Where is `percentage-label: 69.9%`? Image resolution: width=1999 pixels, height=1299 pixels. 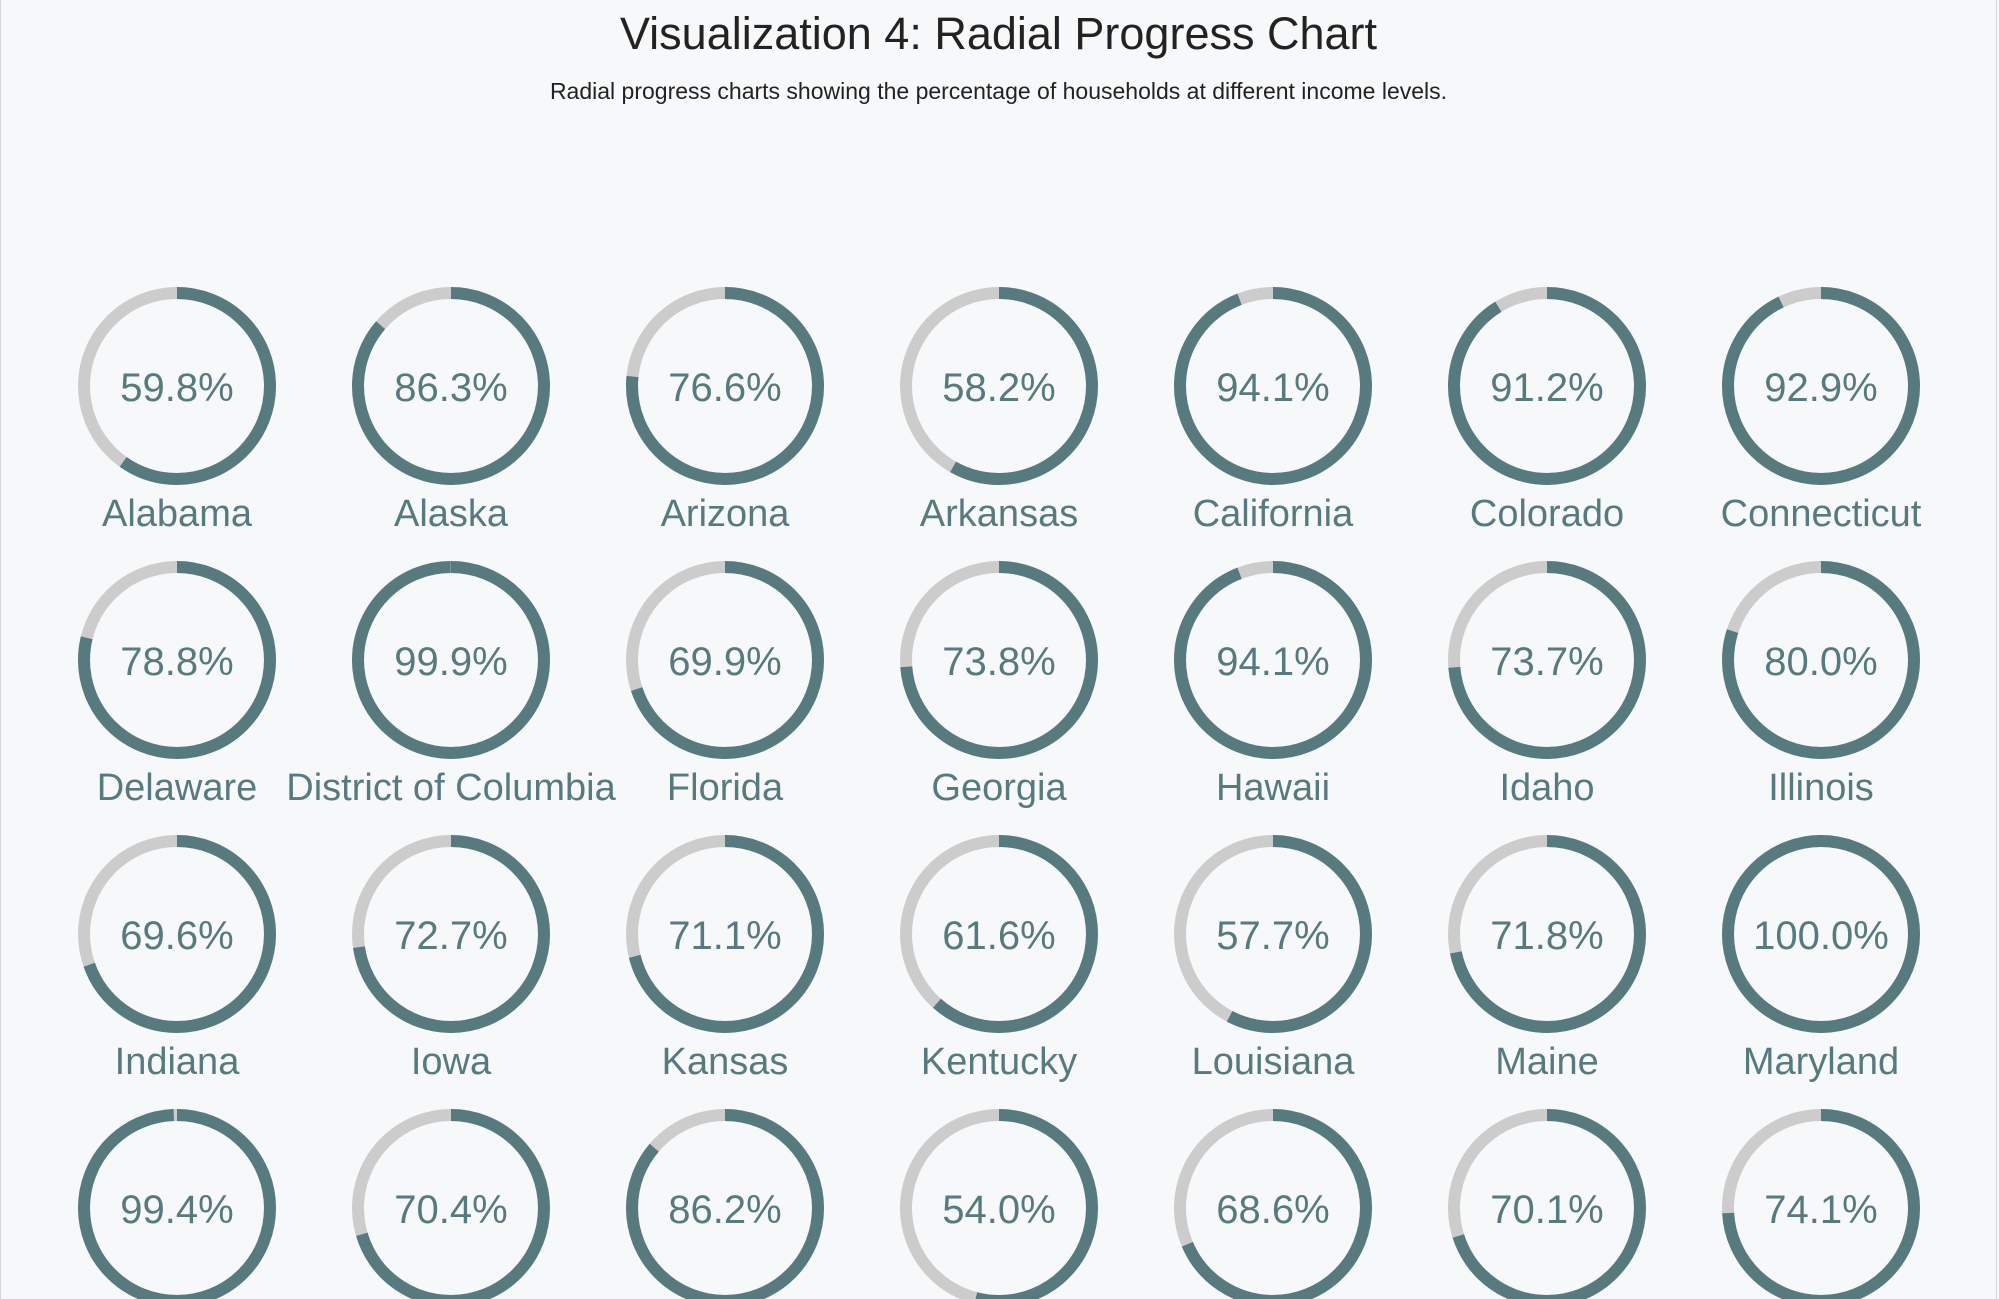 percentage-label: 69.9% is located at coordinates (724, 662).